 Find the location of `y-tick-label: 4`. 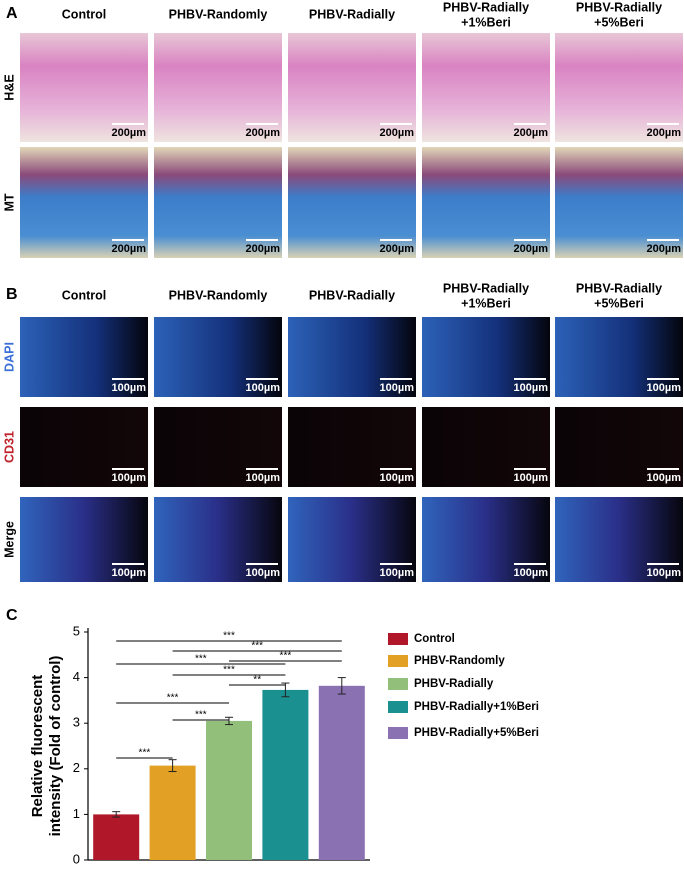

y-tick-label: 4 is located at coordinates (76, 676).